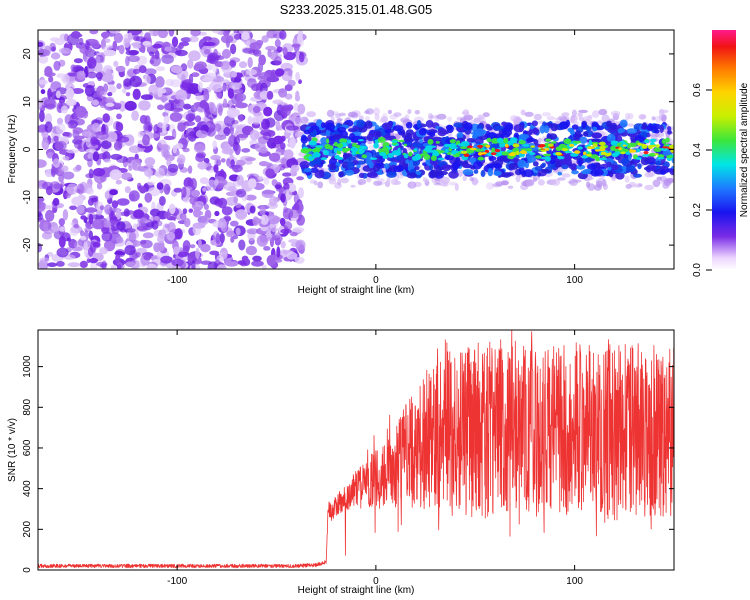 This screenshot has width=750, height=600. Describe the element at coordinates (12, 450) in the screenshot. I see `snr-y-axis-label: SNR (10 * v/v)` at that location.